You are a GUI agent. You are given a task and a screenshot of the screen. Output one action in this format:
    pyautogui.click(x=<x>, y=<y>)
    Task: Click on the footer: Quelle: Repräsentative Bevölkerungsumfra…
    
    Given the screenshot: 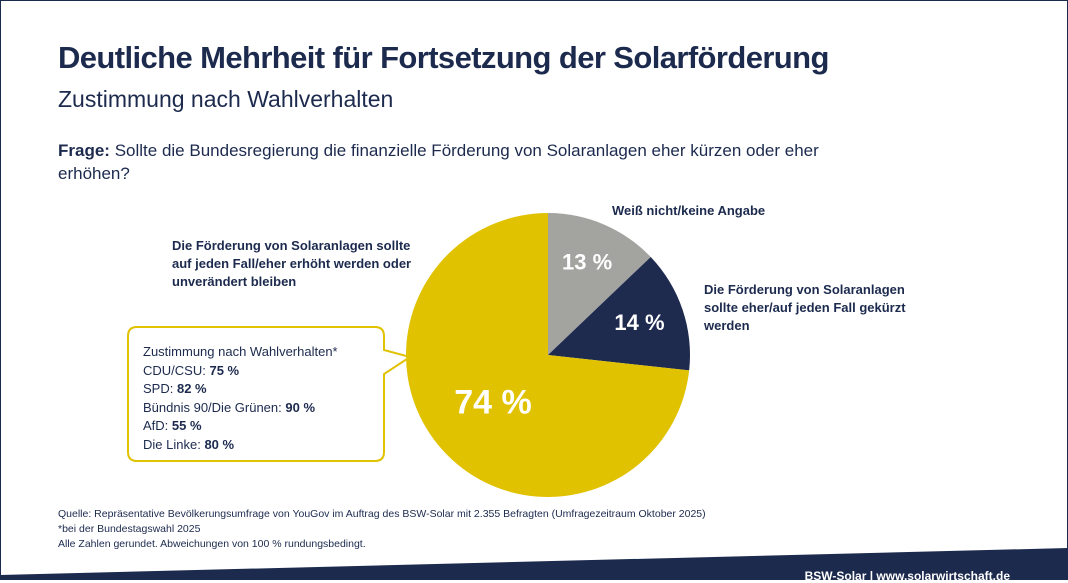 What is the action you would take?
    pyautogui.click(x=382, y=529)
    